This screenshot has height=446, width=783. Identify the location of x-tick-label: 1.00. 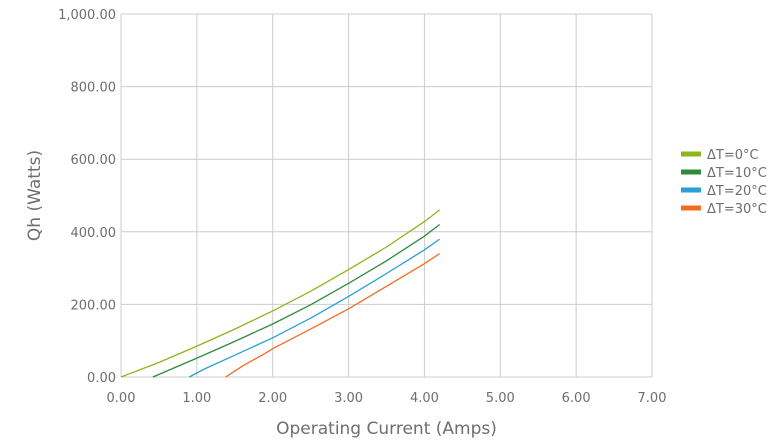
(196, 398).